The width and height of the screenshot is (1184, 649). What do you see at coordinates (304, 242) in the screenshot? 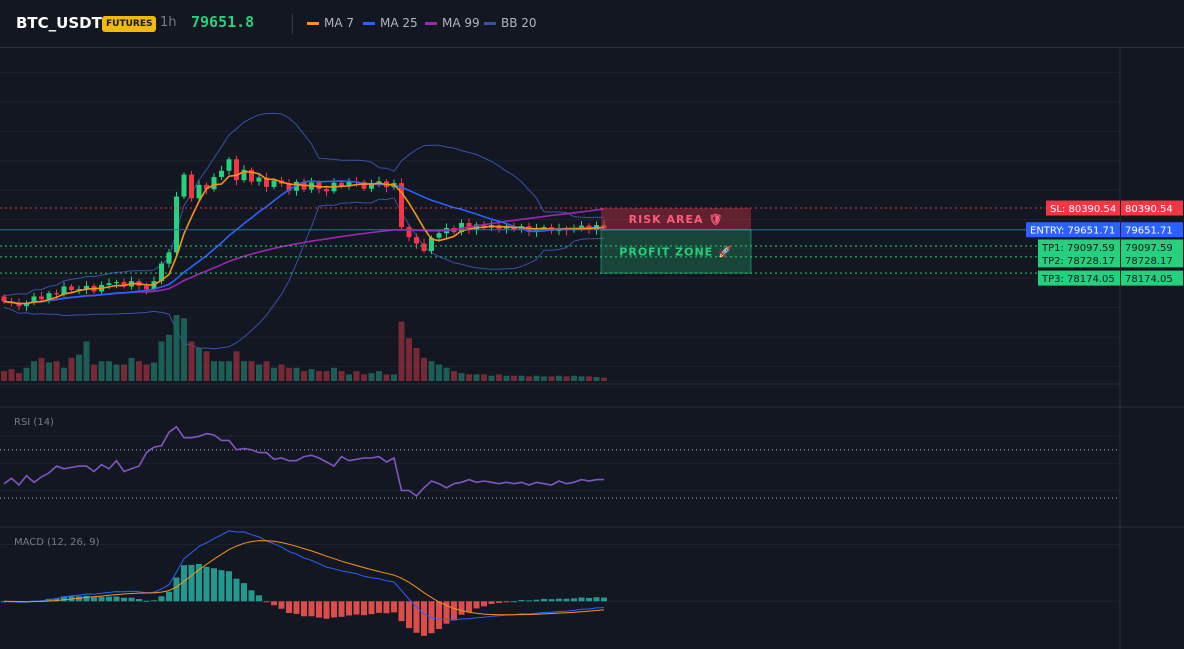
I see `ma25-line` at bounding box center [304, 242].